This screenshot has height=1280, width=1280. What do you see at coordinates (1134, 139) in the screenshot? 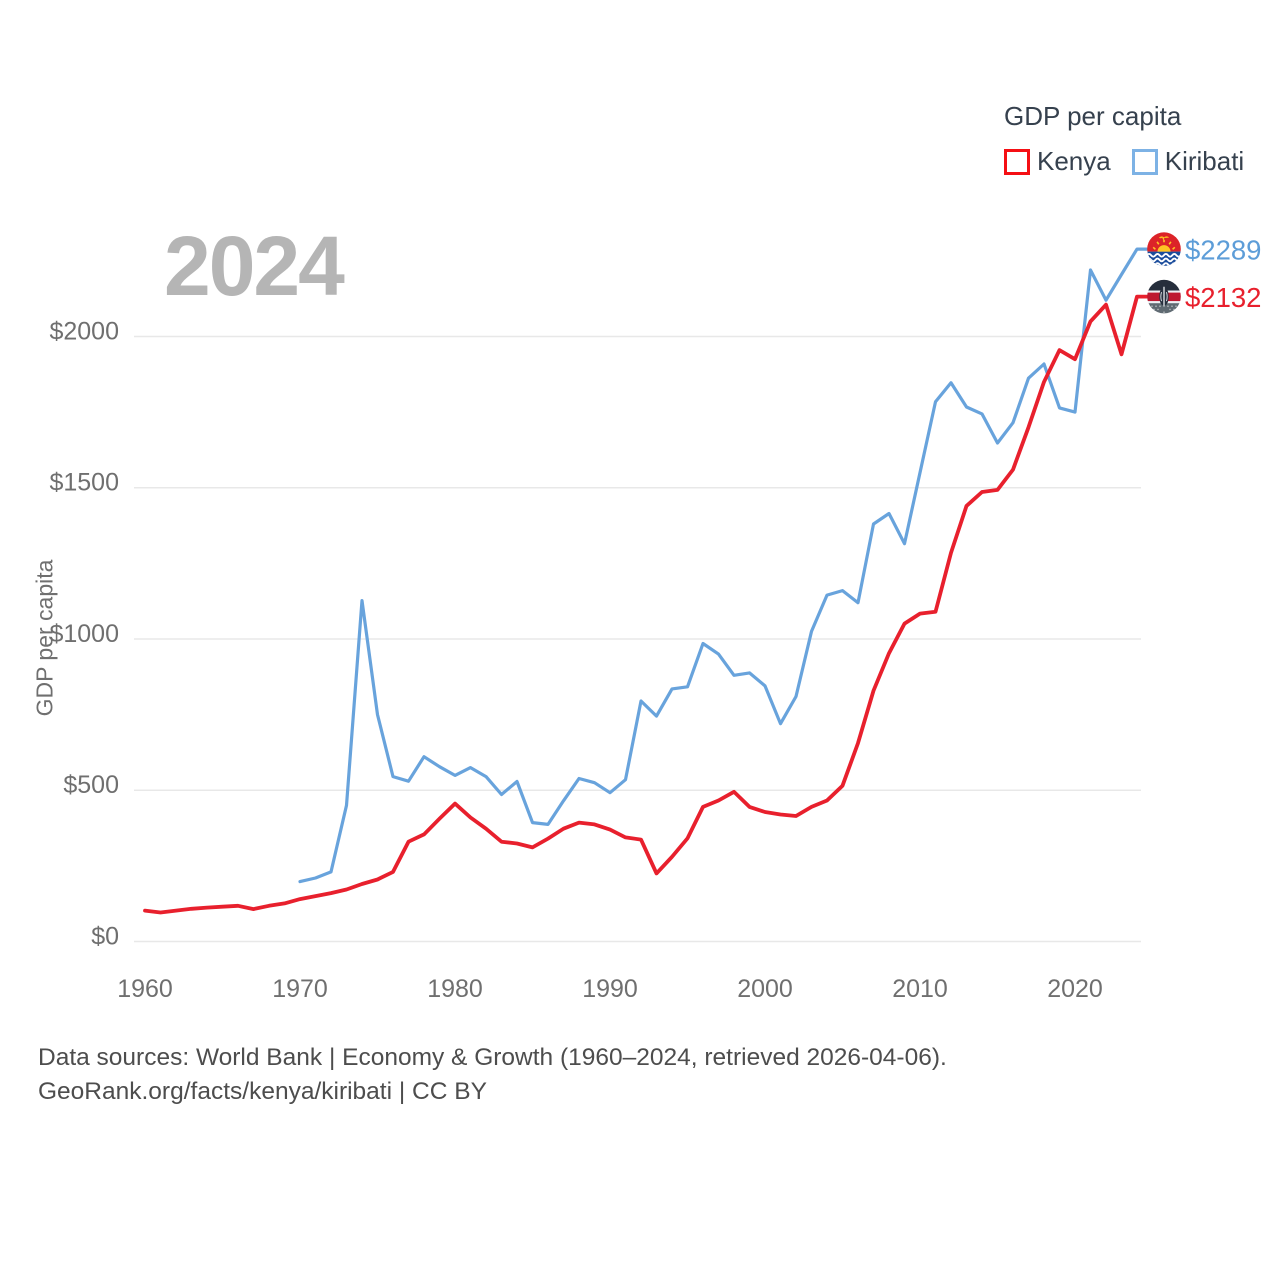
I see `legend: GDP per capita Kenya Kiribati` at bounding box center [1134, 139].